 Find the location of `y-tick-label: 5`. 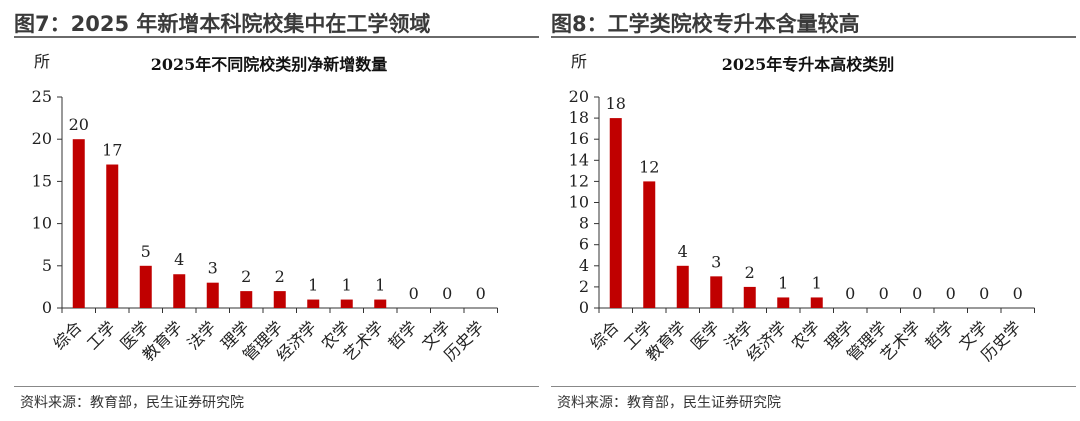

y-tick-label: 5 is located at coordinates (47, 265).